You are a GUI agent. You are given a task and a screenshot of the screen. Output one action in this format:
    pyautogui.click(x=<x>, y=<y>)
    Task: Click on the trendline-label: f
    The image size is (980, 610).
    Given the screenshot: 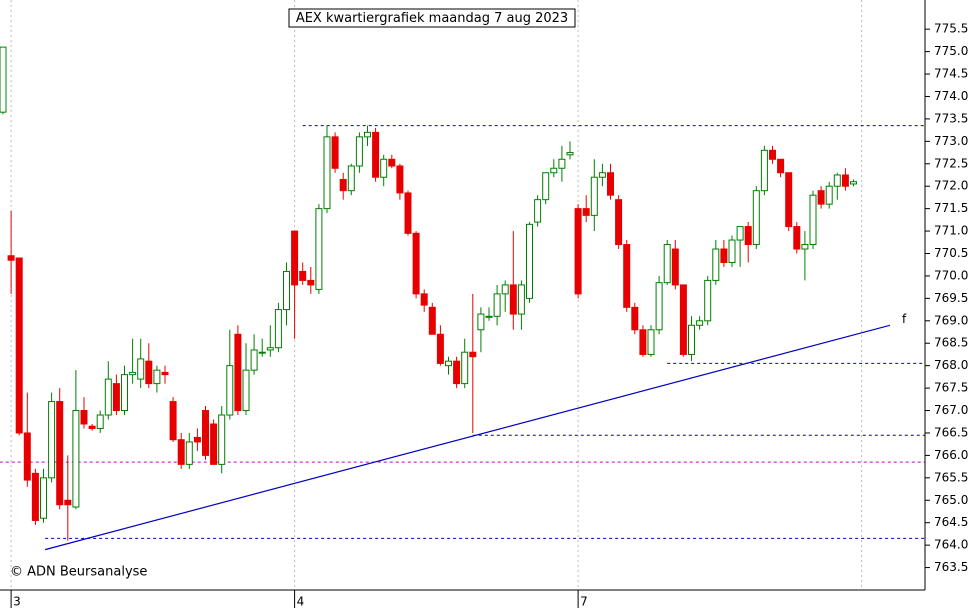 What is the action you would take?
    pyautogui.click(x=904, y=319)
    